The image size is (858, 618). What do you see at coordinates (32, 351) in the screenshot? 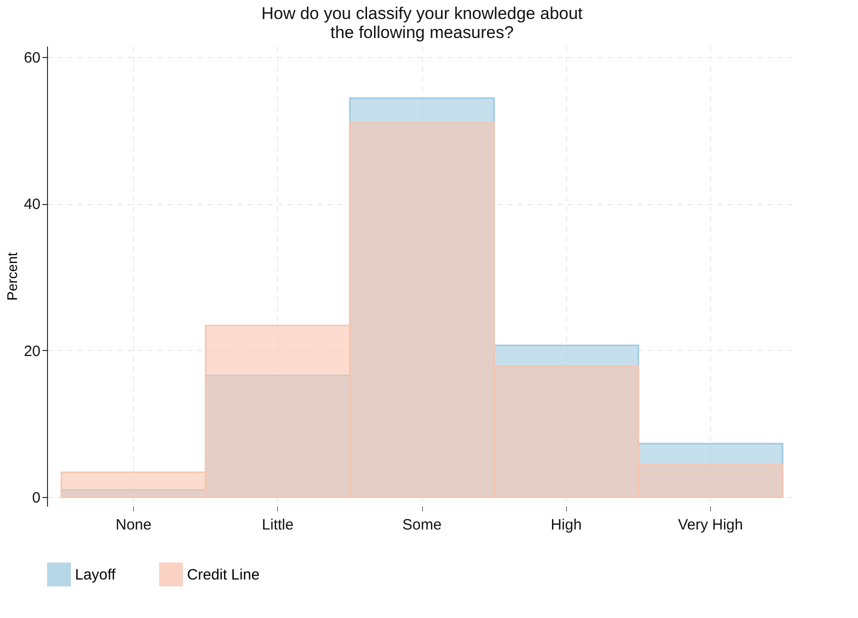
I see `y-tick-label: 20` at bounding box center [32, 351].